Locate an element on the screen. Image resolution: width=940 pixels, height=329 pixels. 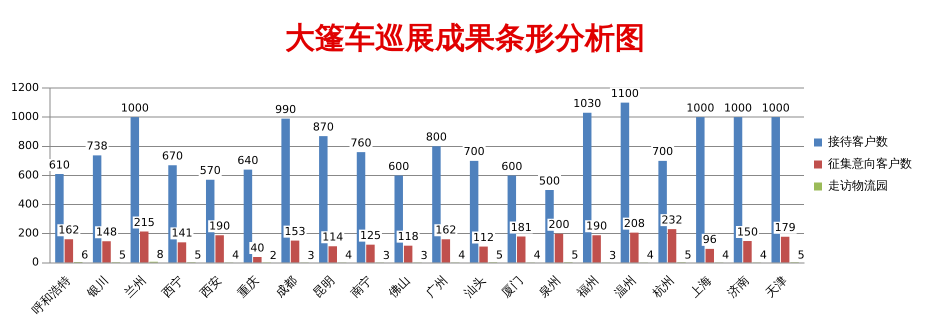
data-label: 179 is located at coordinates (785, 227).